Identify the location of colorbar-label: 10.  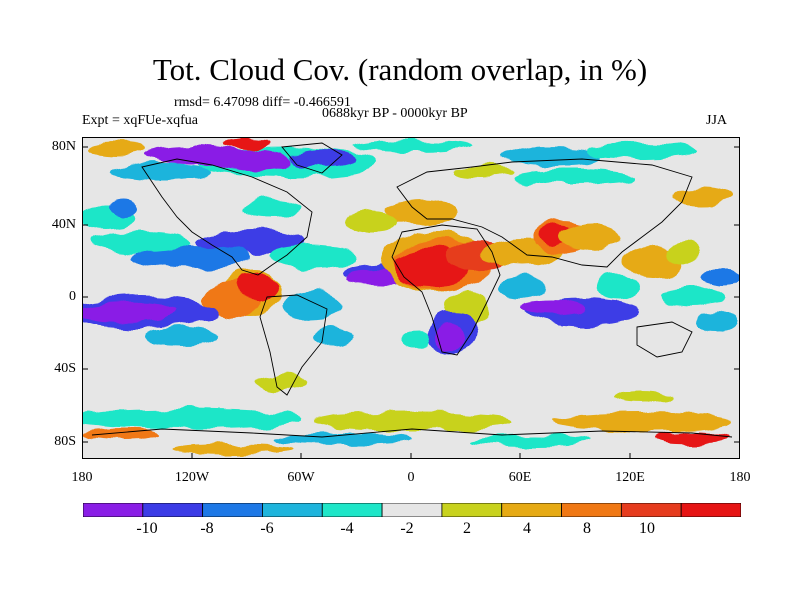
(647, 528).